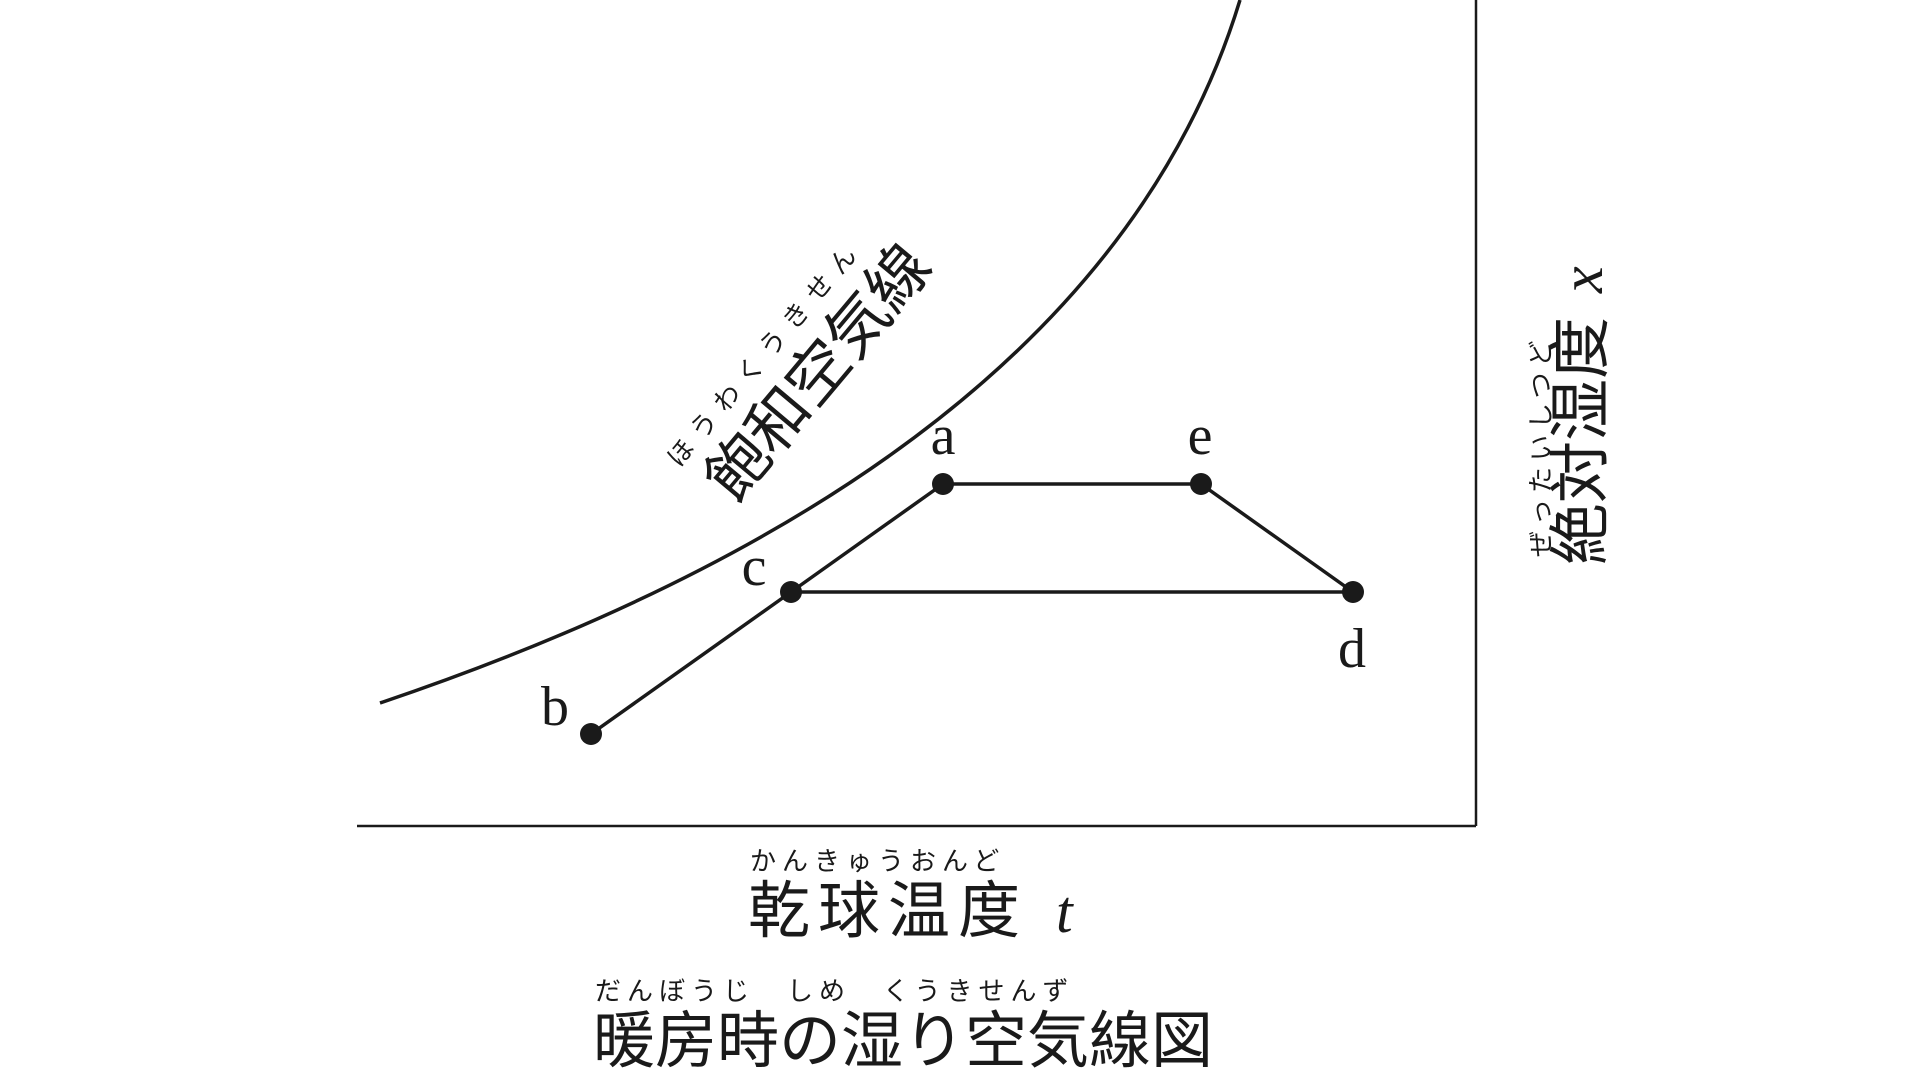 This screenshot has height=1080, width=1920. Describe the element at coordinates (804, 372) in the screenshot. I see `saturation-curve-label: ほうわくうきせん 飽和空気線` at that location.